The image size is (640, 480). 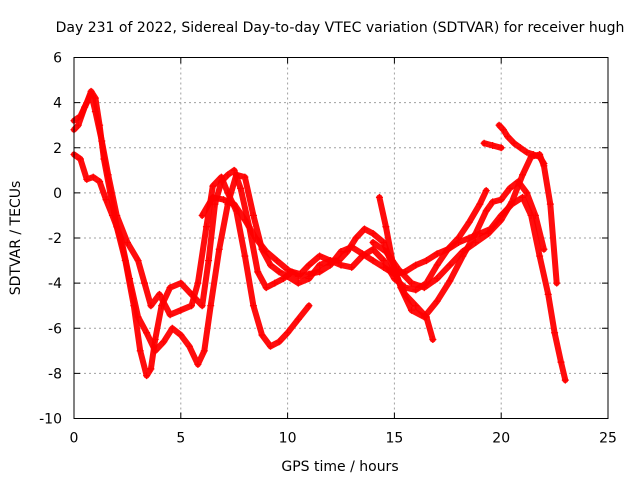 What do you see at coordinates (55, 374) in the screenshot?
I see `y-tick-label: -8` at bounding box center [55, 374].